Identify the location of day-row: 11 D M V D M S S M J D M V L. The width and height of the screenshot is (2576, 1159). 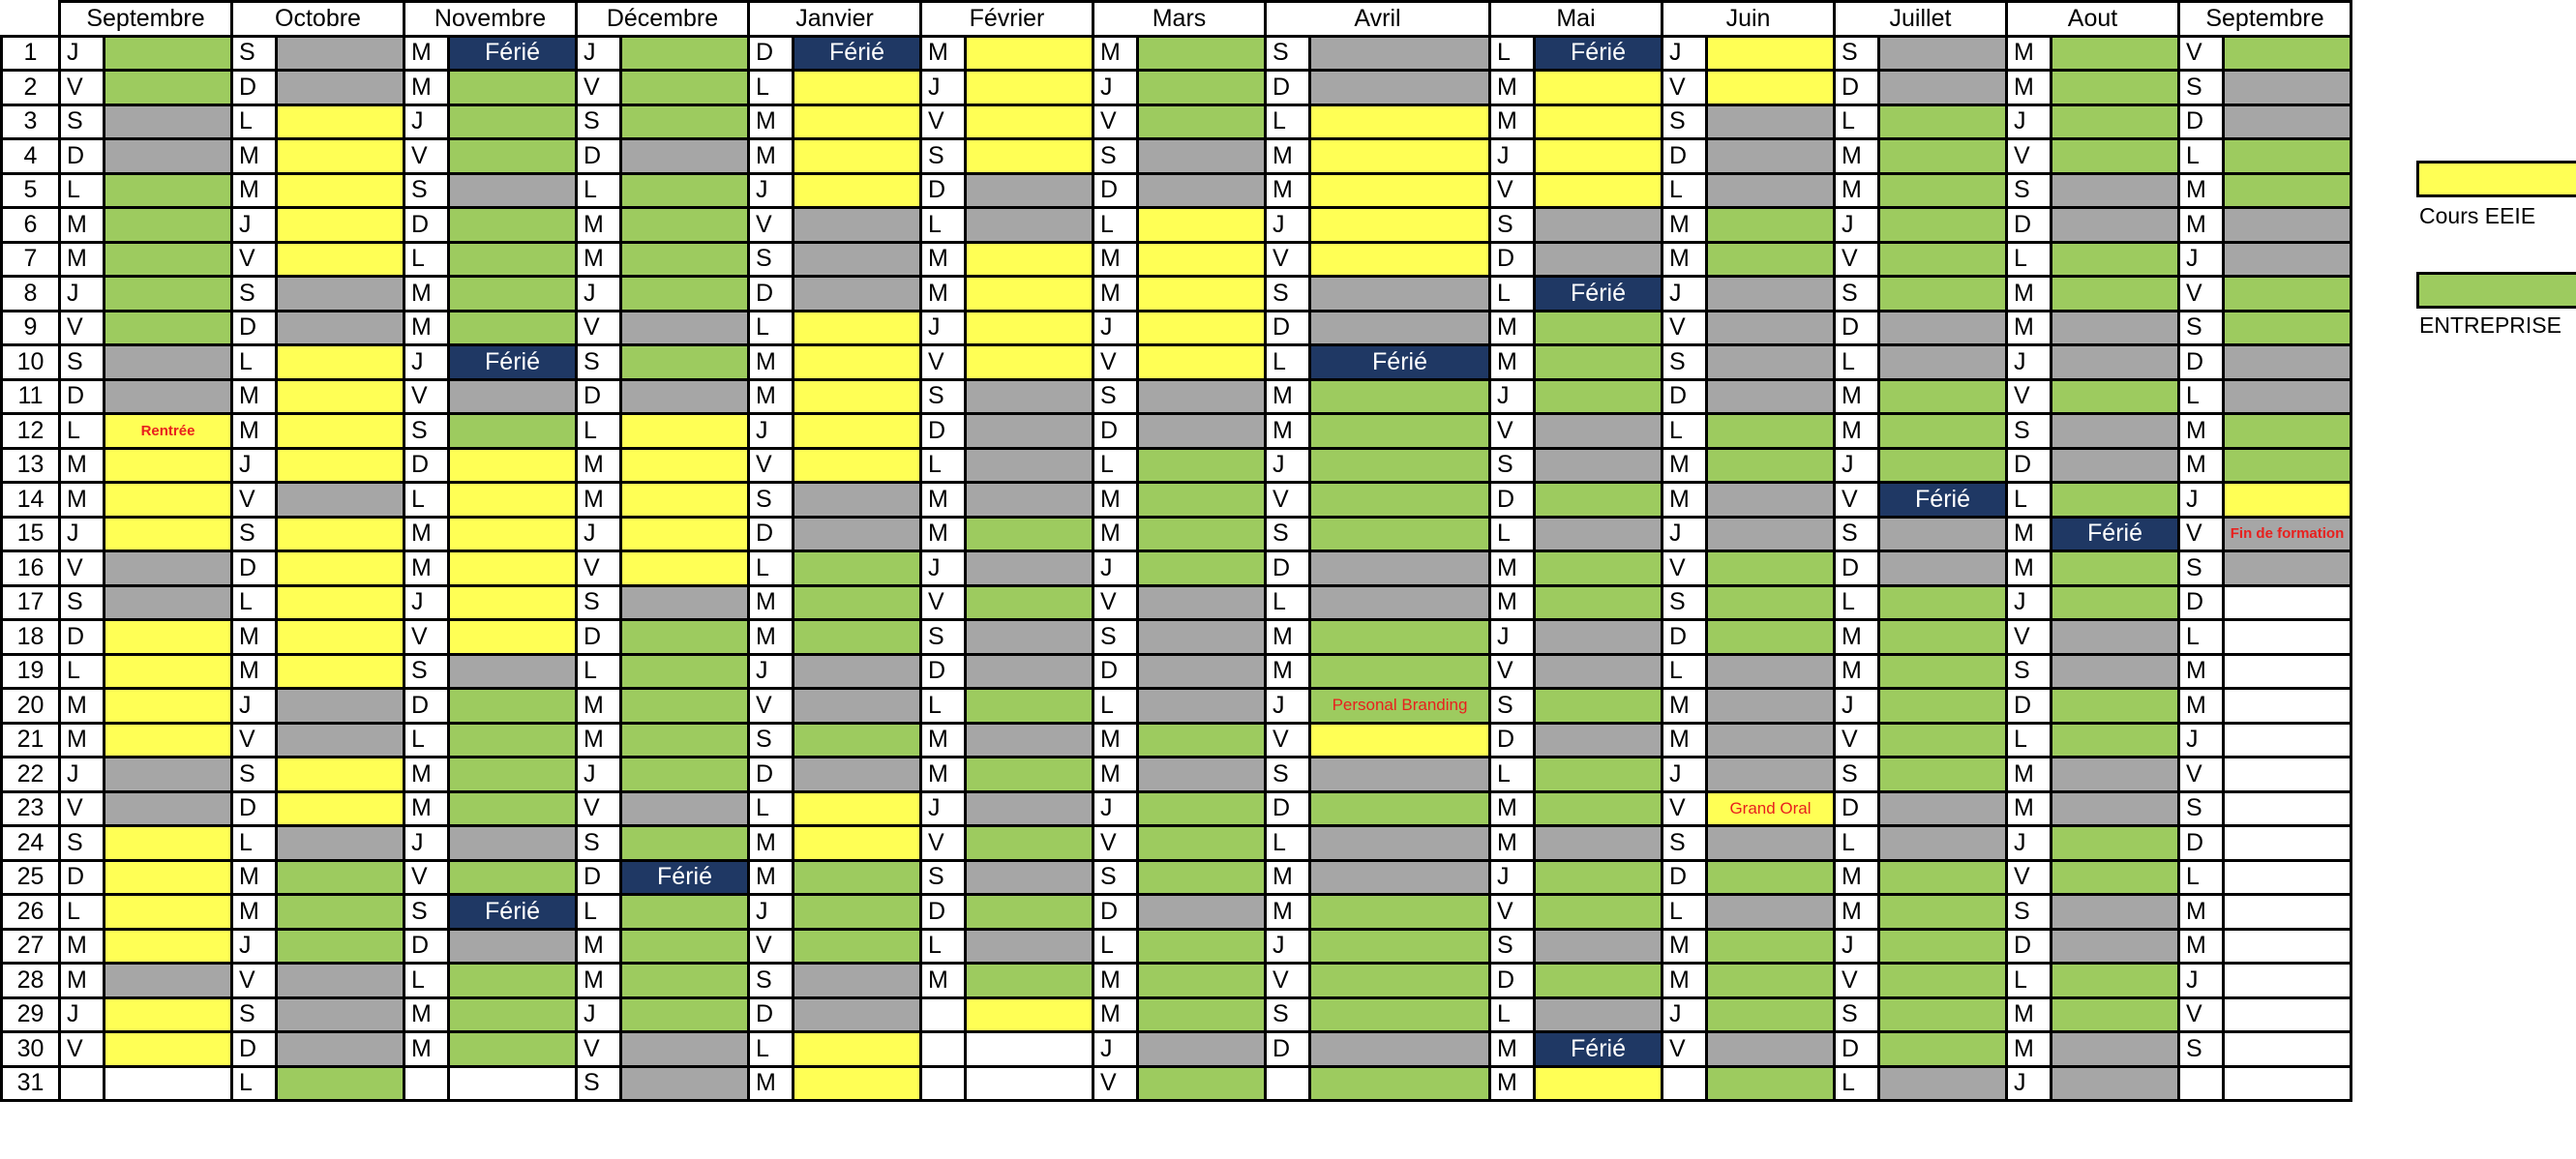
(1176, 396).